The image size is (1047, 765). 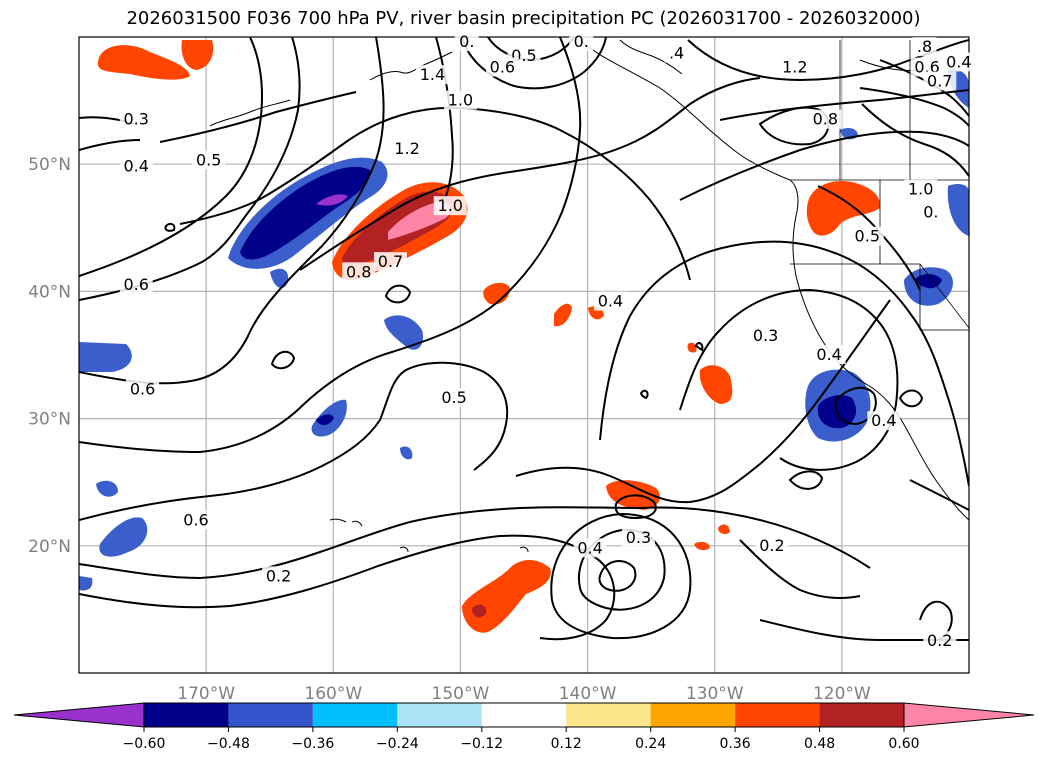 What do you see at coordinates (432, 74) in the screenshot?
I see `contour-label: 1.4` at bounding box center [432, 74].